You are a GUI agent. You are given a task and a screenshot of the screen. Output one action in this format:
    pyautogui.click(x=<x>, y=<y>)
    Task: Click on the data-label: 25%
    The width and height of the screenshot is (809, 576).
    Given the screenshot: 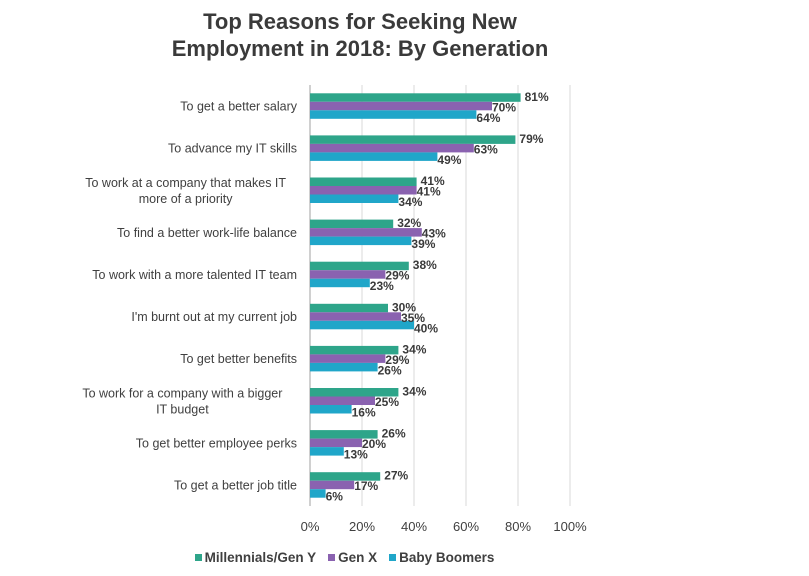 What is the action you would take?
    pyautogui.click(x=387, y=402)
    